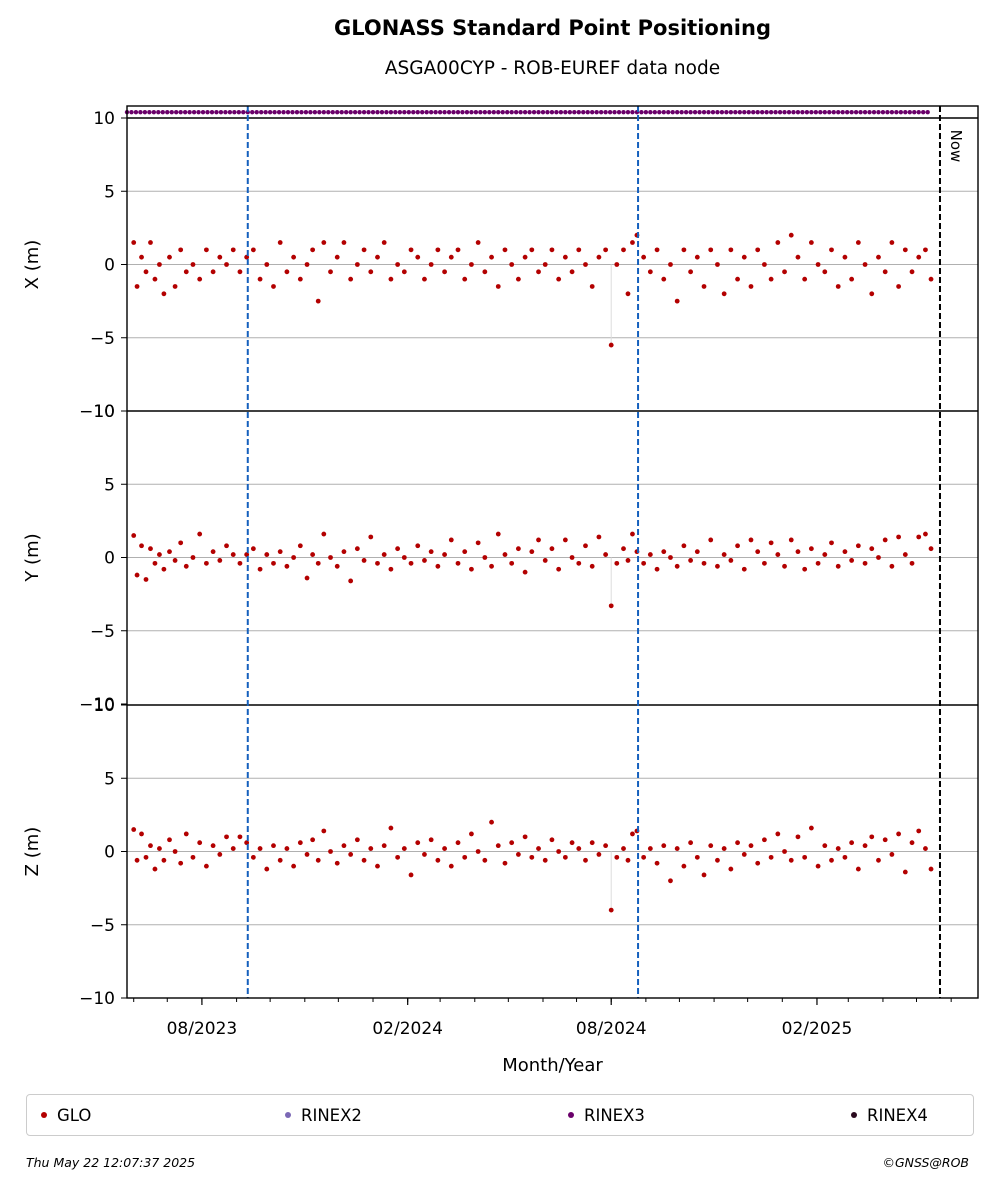  What do you see at coordinates (44, 1115) in the screenshot?
I see `legend-marker-glo` at bounding box center [44, 1115].